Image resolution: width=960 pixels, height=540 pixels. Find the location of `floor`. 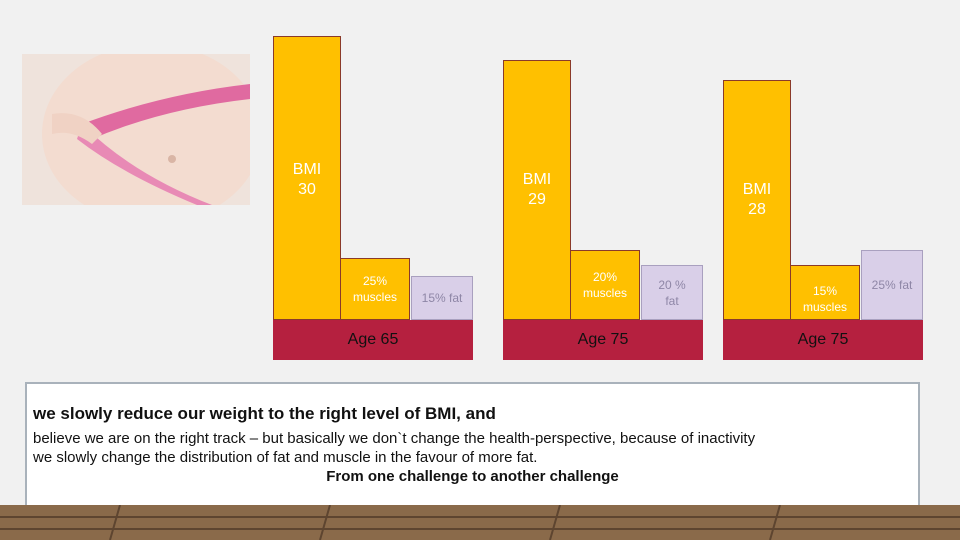

floor is located at coordinates (480, 522).